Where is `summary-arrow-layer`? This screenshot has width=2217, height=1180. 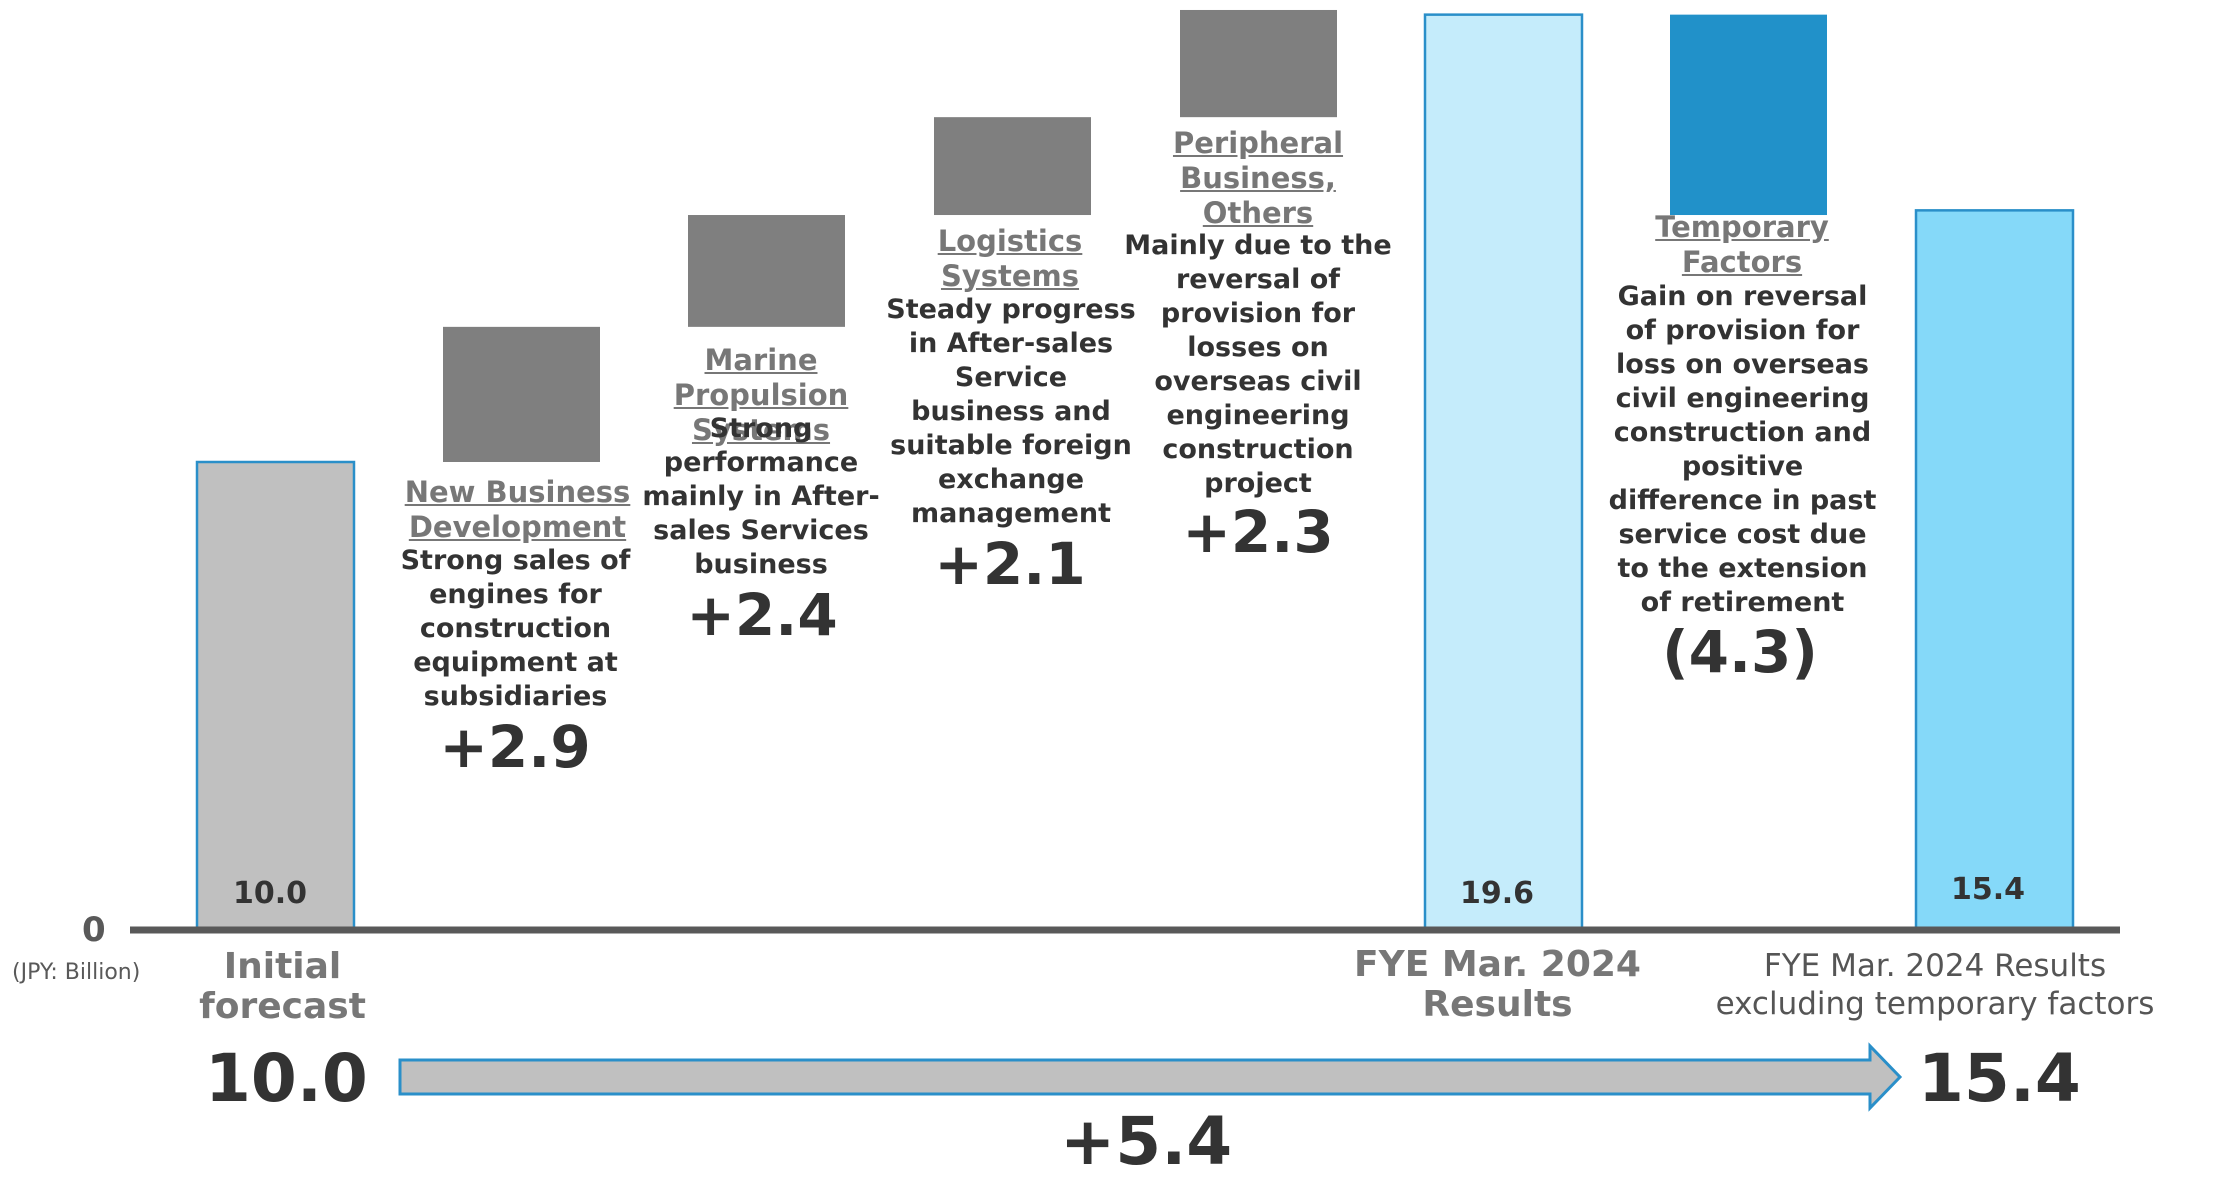 summary-arrow-layer is located at coordinates (1150, 1077).